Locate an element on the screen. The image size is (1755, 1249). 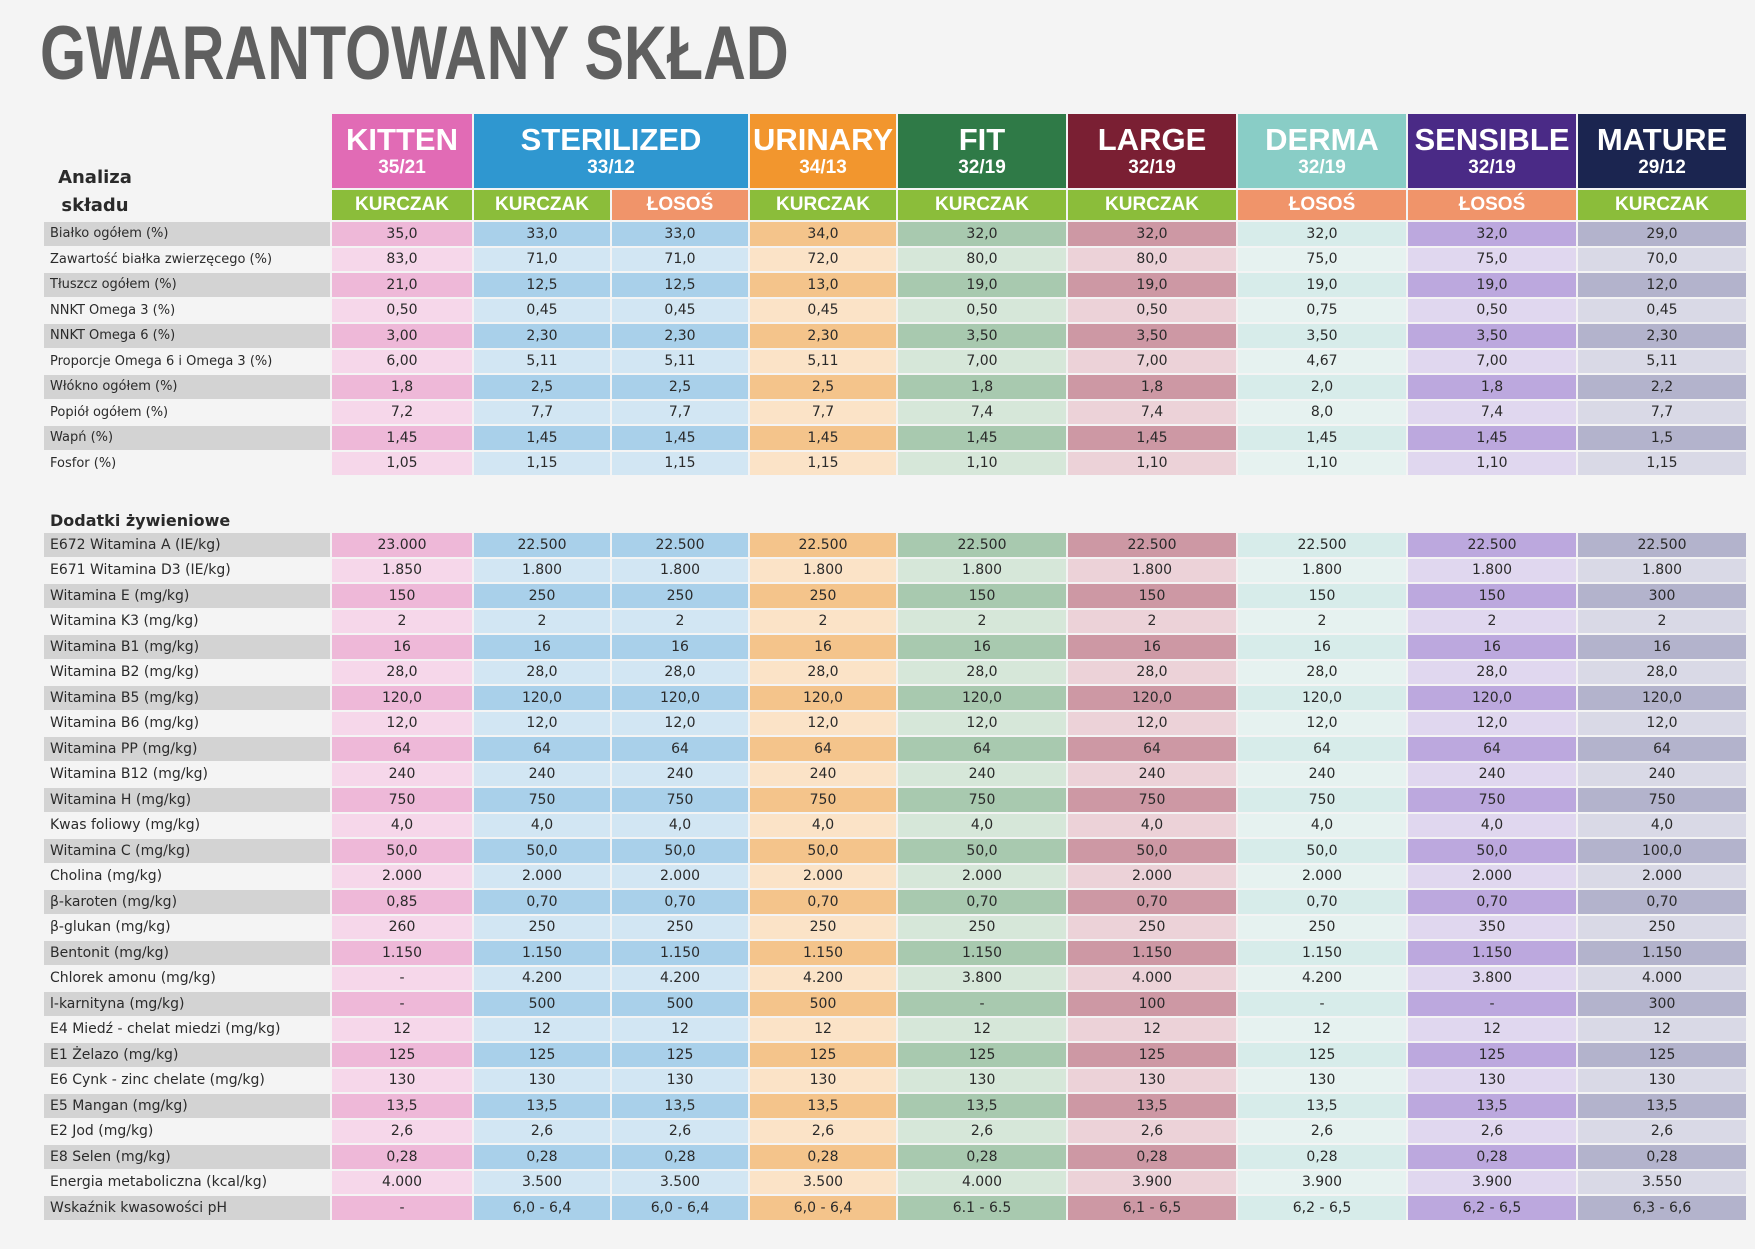
table-cell: 1.850 is located at coordinates (402, 570).